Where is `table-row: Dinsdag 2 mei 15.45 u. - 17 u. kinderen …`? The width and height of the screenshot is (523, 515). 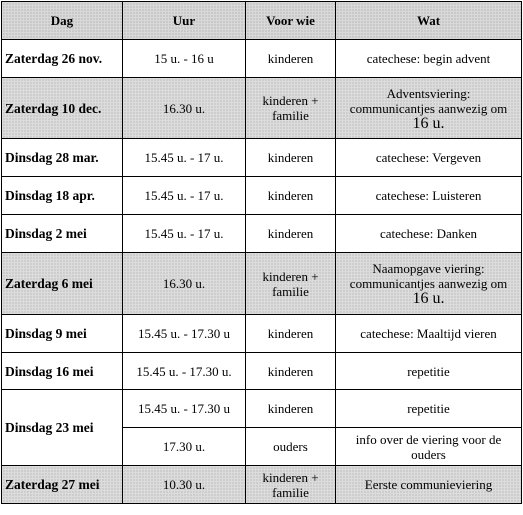 table-row: Dinsdag 2 mei 15.45 u. - 17 u. kinderen … is located at coordinates (261, 233).